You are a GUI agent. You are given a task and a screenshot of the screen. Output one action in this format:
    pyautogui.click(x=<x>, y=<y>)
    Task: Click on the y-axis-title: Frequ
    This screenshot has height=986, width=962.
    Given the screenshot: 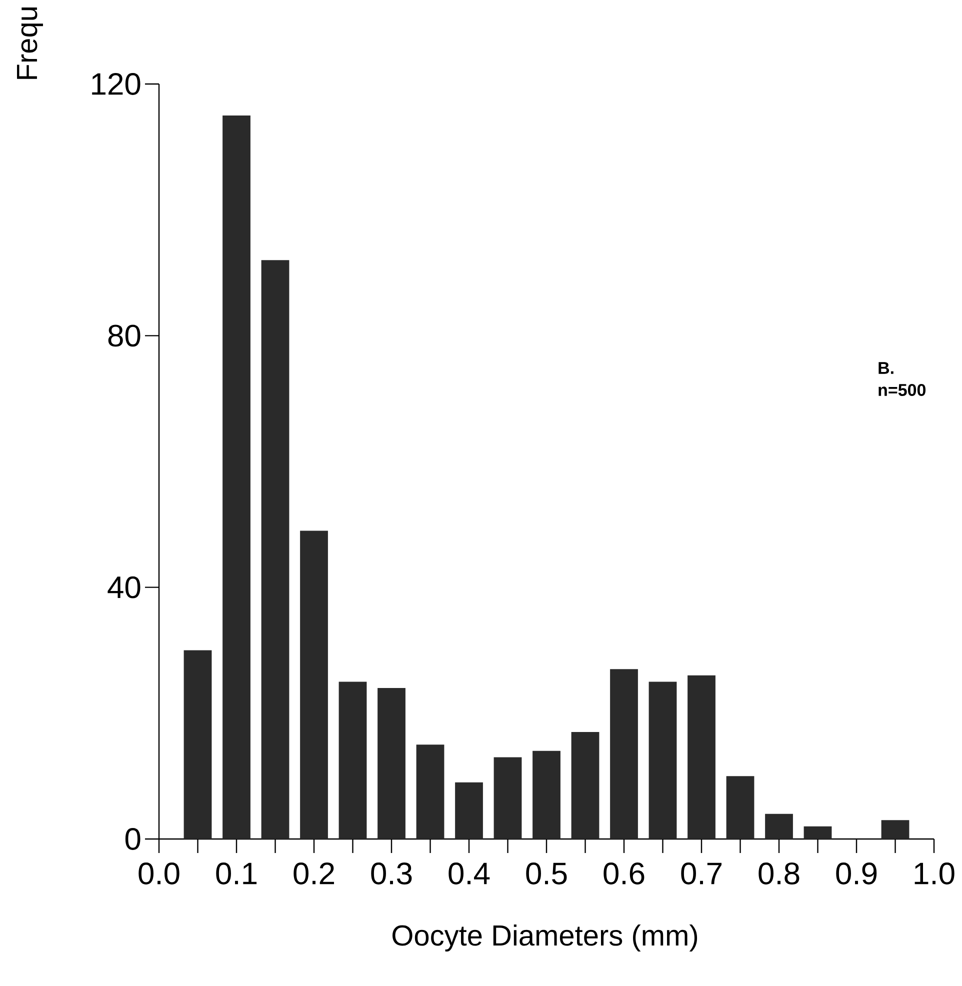 What is the action you would take?
    pyautogui.click(x=30, y=43)
    